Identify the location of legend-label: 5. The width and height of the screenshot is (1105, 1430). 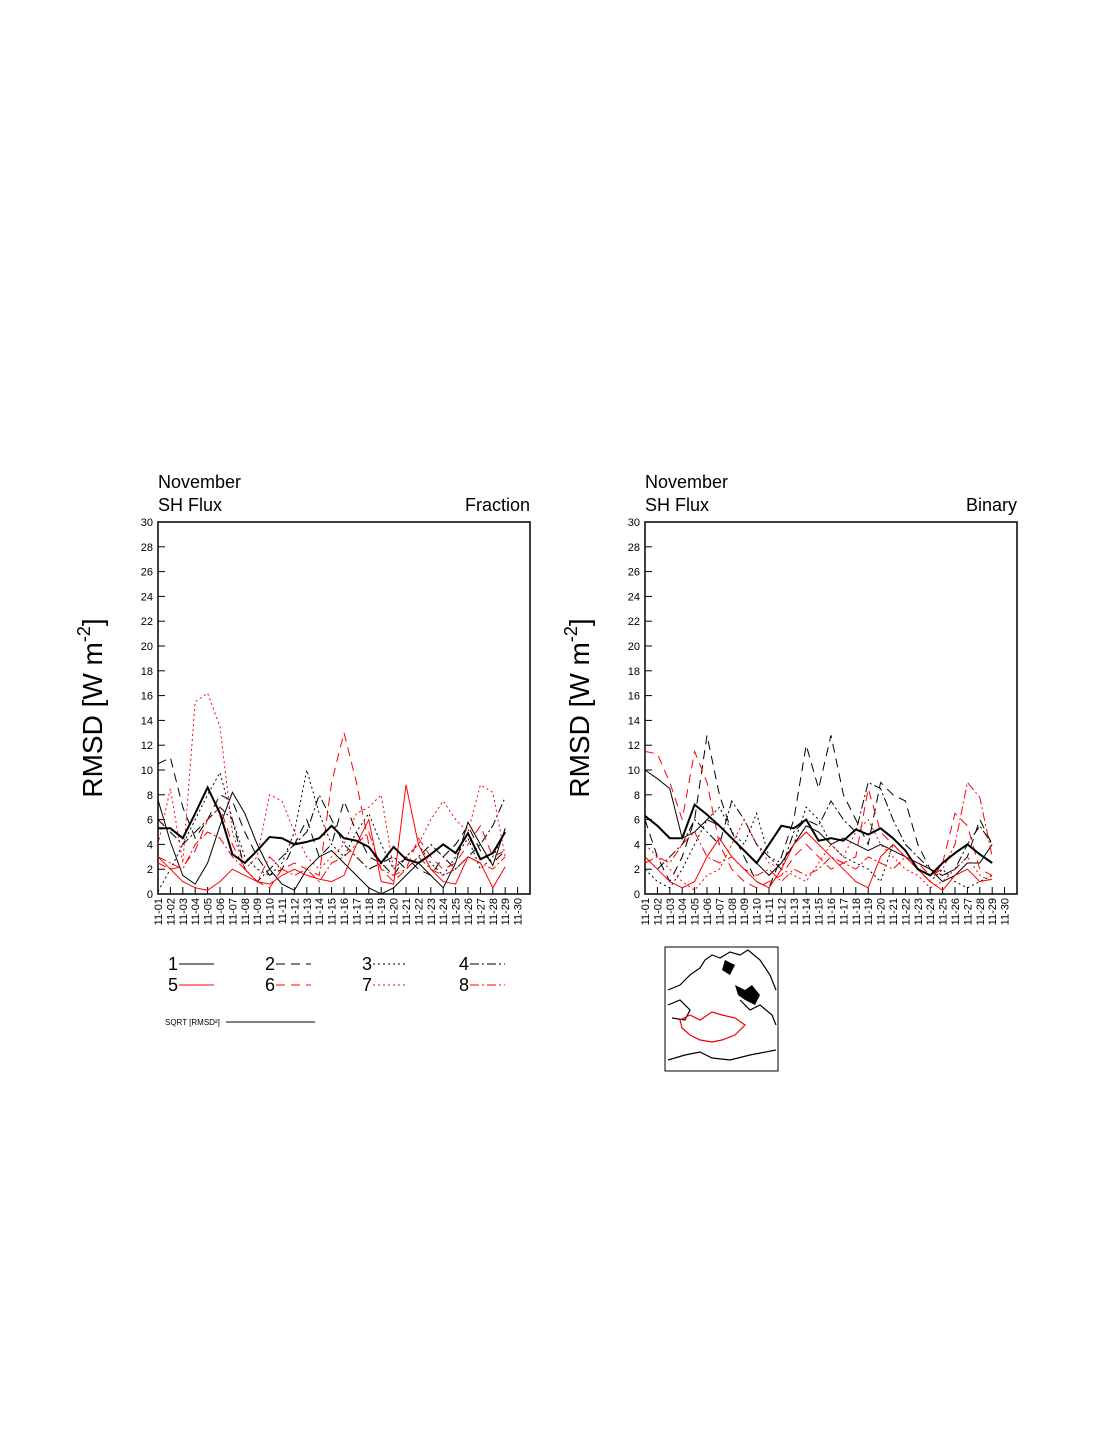
(173, 985).